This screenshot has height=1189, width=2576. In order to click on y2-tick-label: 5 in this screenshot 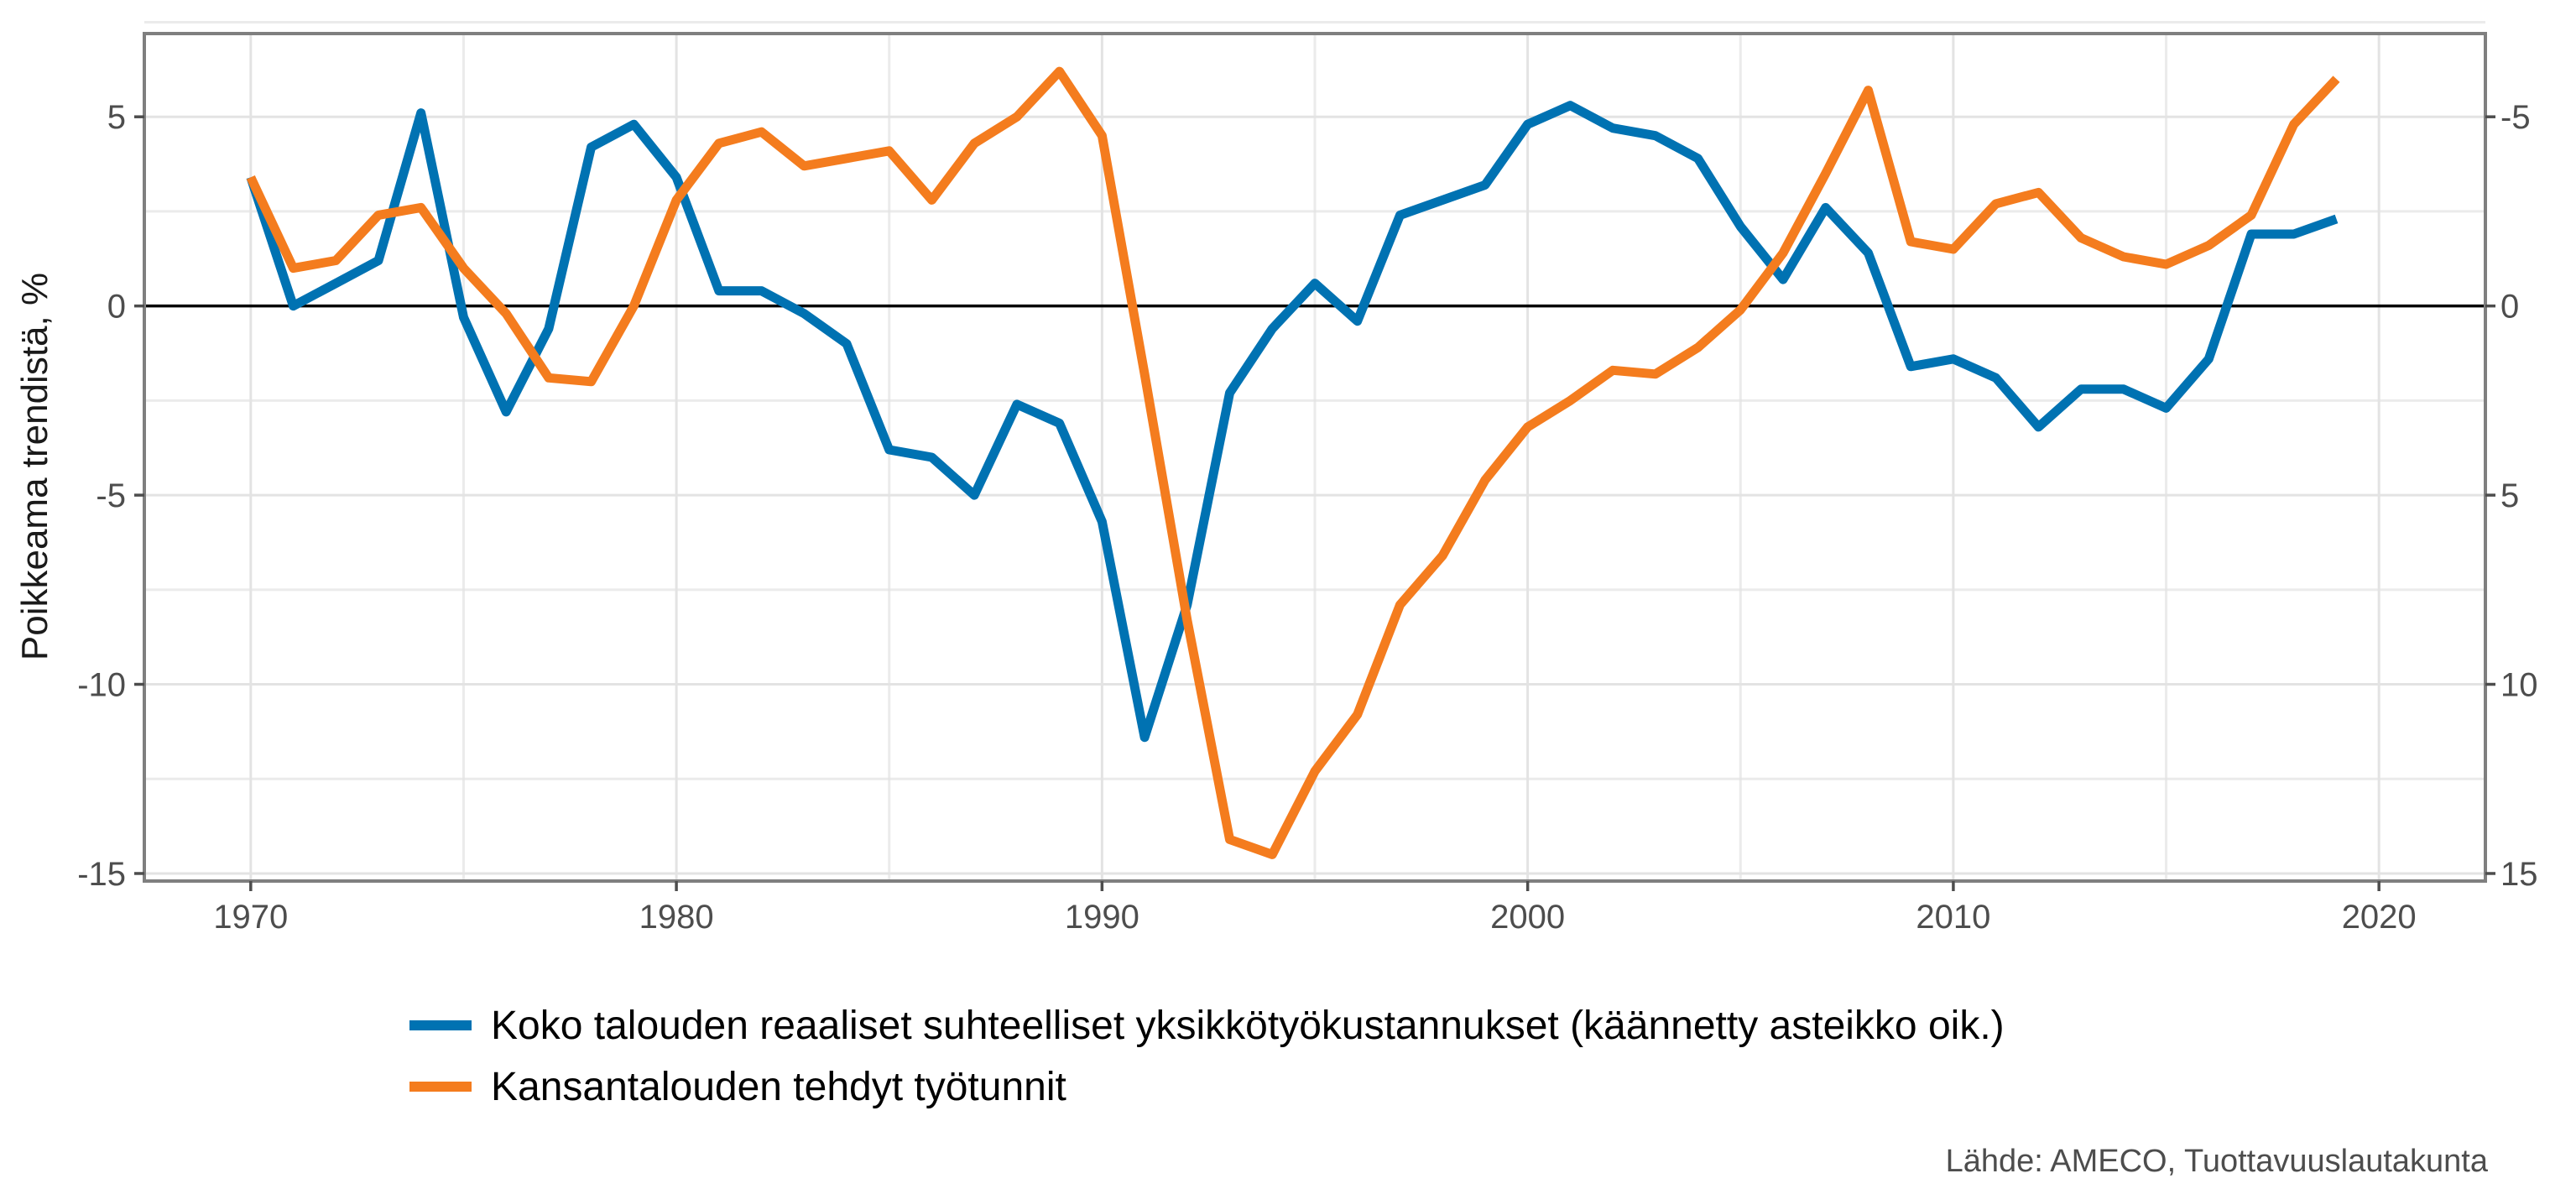, I will do `click(2509, 495)`.